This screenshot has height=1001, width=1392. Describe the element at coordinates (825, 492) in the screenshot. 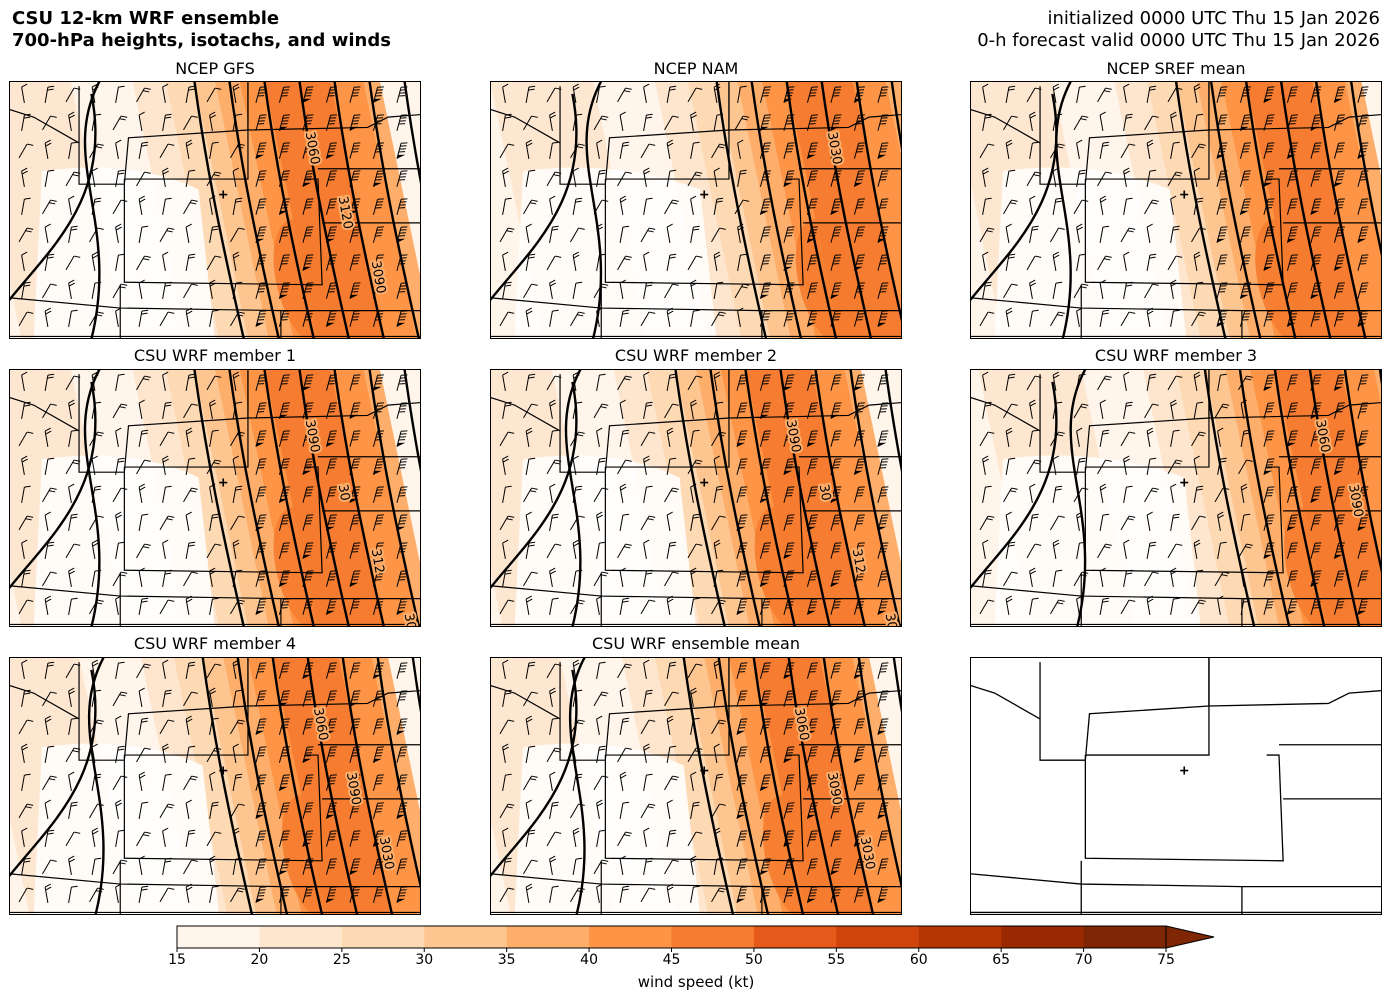

I see `contour-label: 30` at that location.